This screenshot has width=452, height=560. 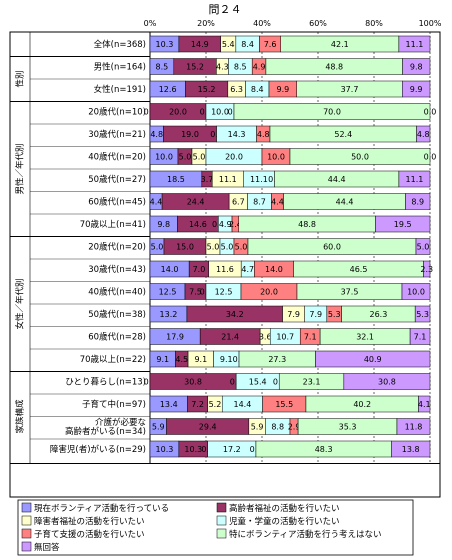 I want to click on data-label: 7.5, so click(x=195, y=292).